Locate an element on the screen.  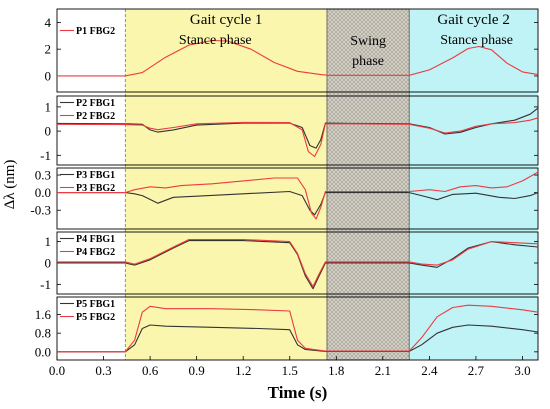
y-tick-label: 0.3 is located at coordinates (43, 175).